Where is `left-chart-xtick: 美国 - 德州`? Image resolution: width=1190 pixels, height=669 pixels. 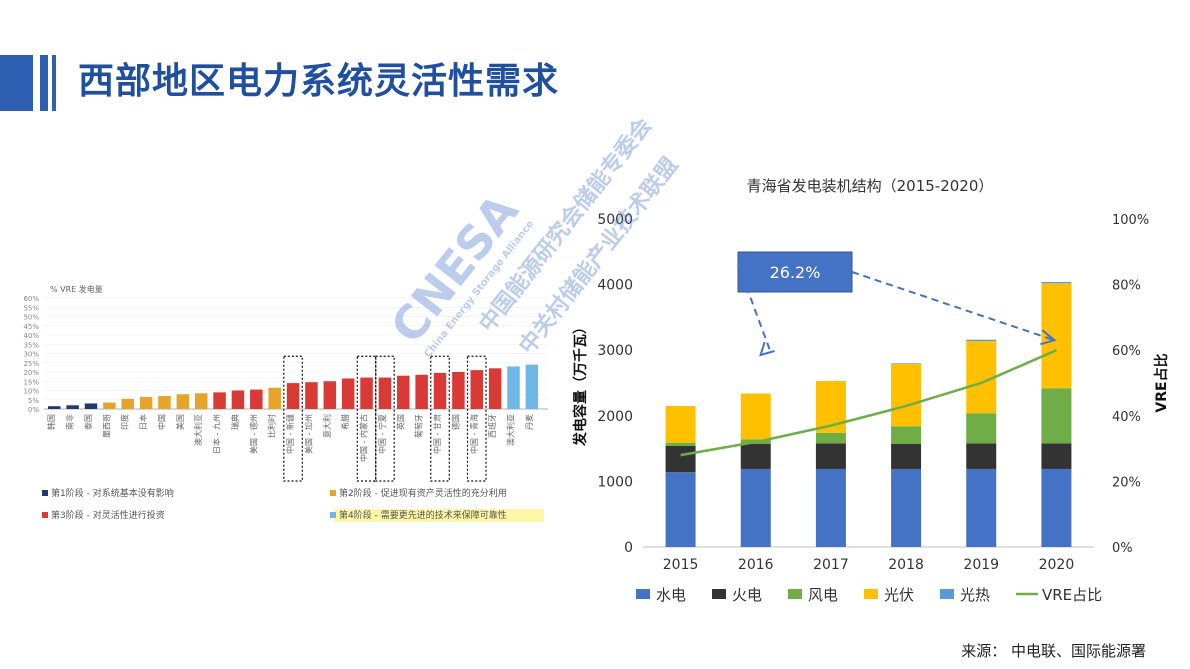 left-chart-xtick: 美国 - 德州 is located at coordinates (253, 434).